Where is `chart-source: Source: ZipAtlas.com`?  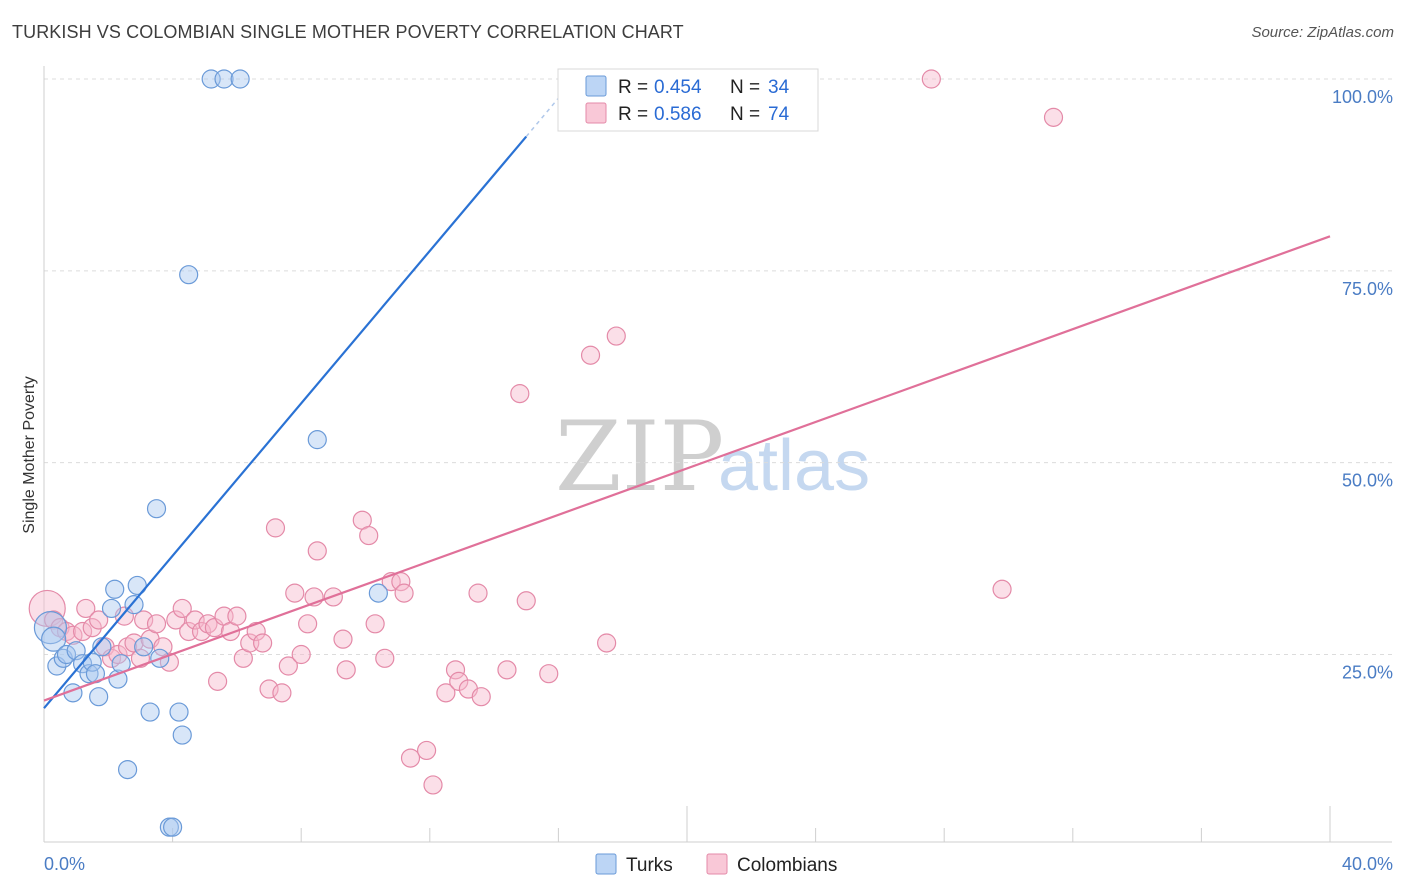 chart-source: Source: ZipAtlas.com is located at coordinates (1322, 32).